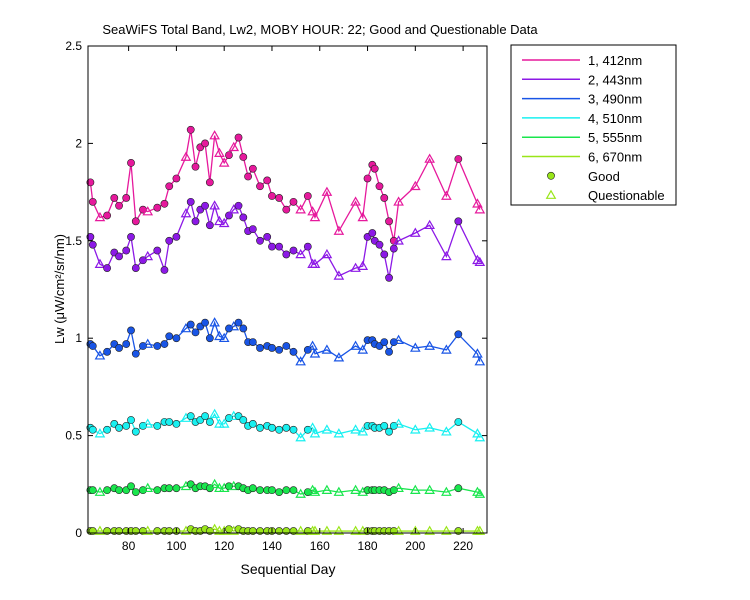 The height and width of the screenshot is (600, 750). I want to click on x-tick-label: 140, so click(272, 546).